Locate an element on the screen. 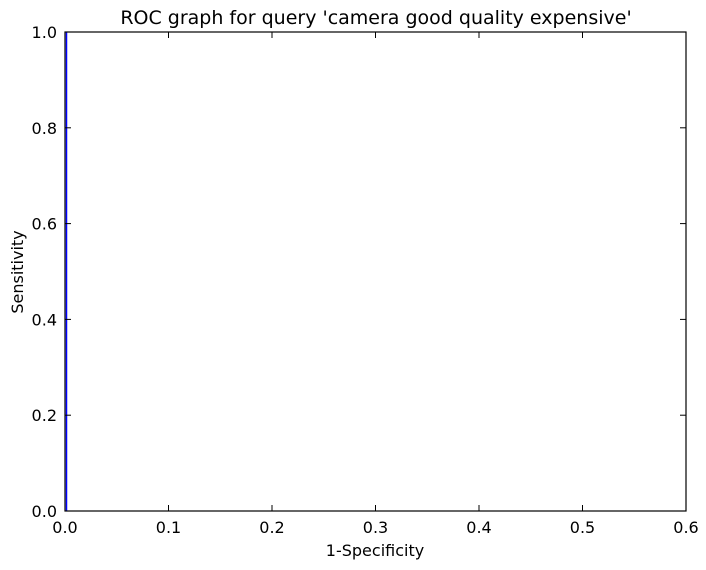 This screenshot has width=706, height=570. x-axis-label: 1-Specificity is located at coordinates (375, 550).